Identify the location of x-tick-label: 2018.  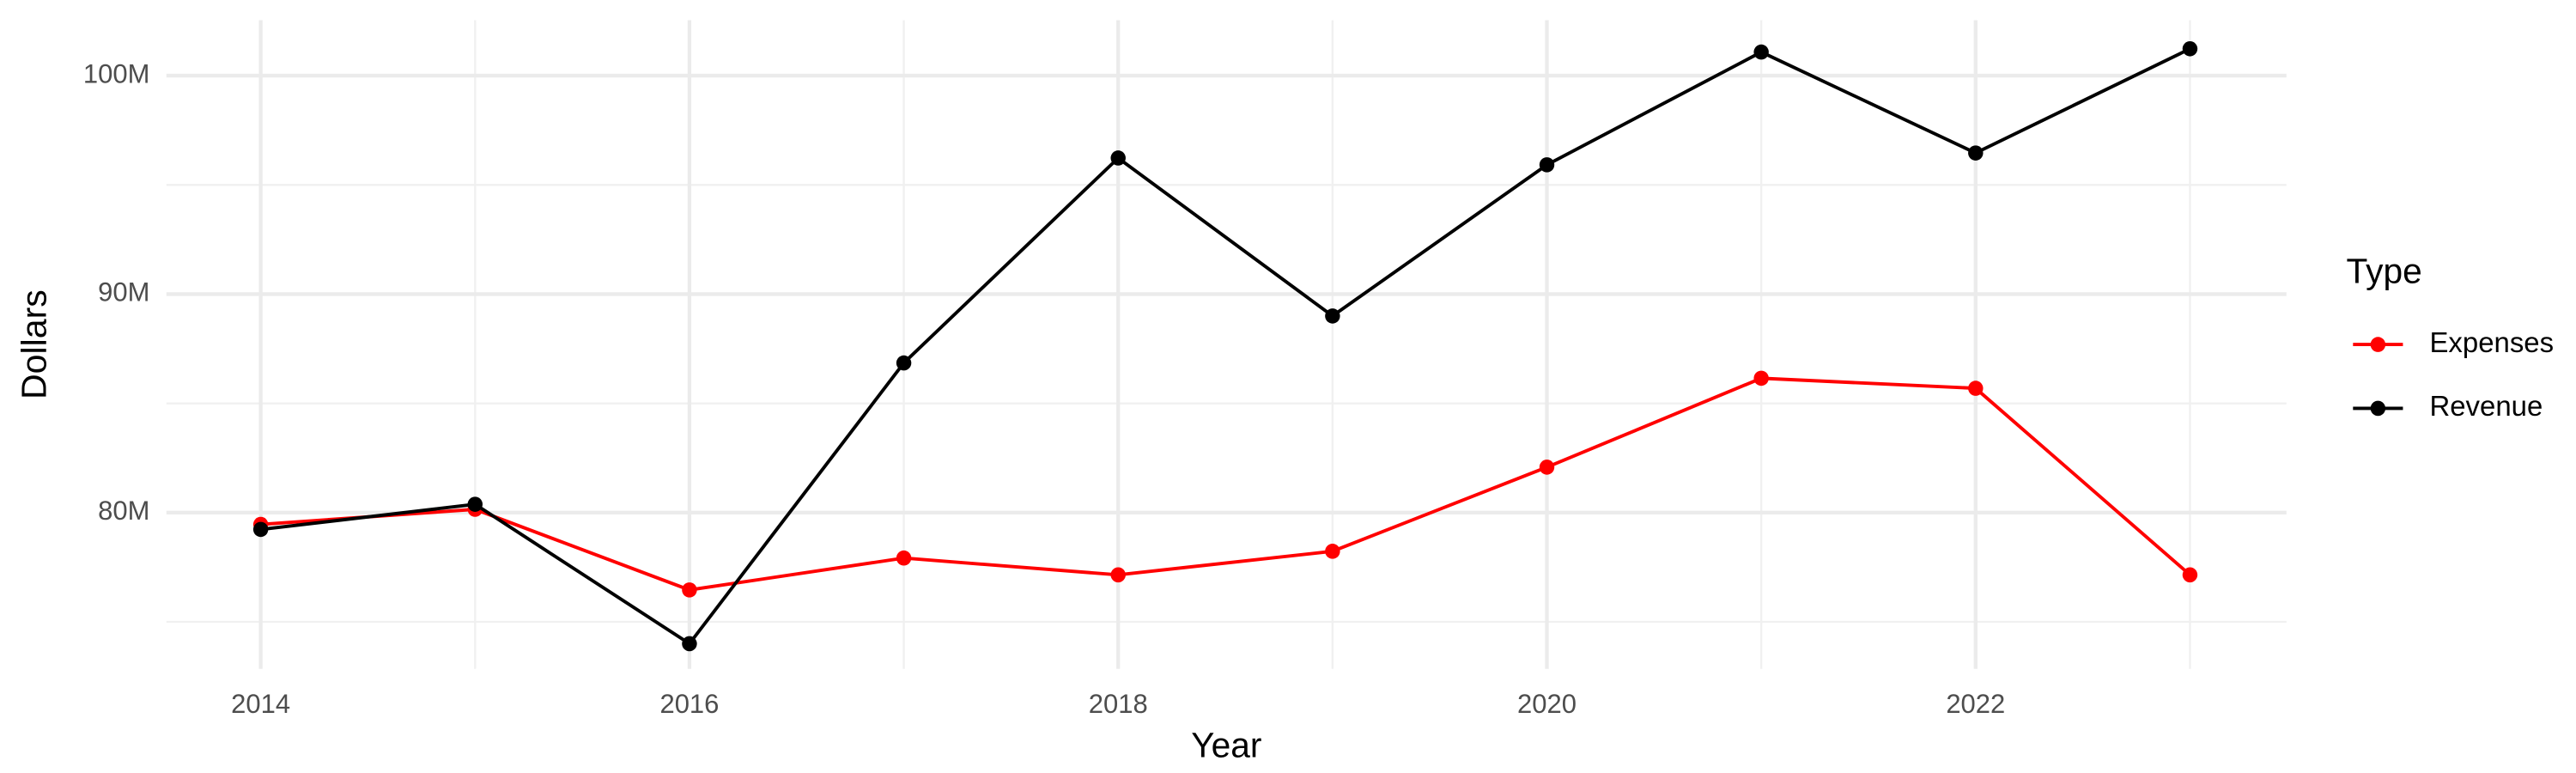
(1118, 704).